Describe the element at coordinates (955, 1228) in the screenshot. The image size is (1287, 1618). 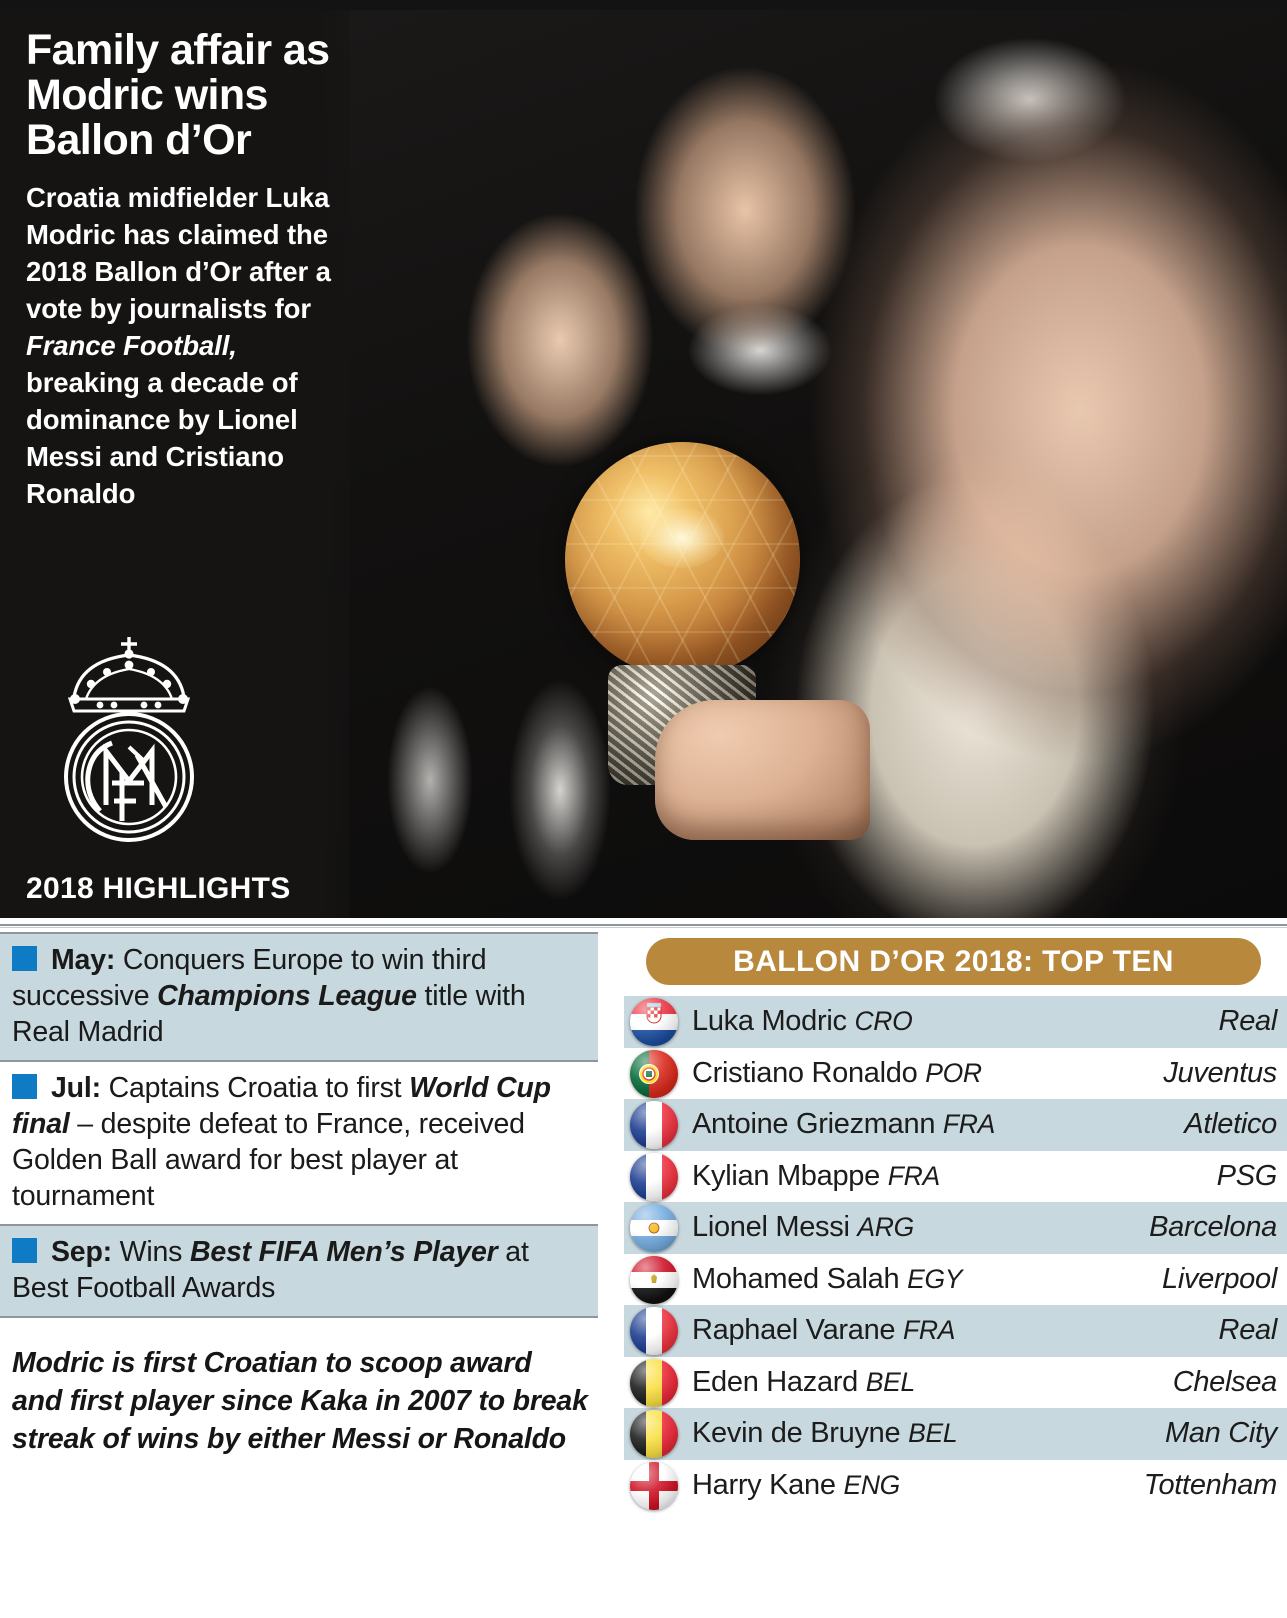
I see `table-row: Lionel Messi ARG Barcelona` at that location.